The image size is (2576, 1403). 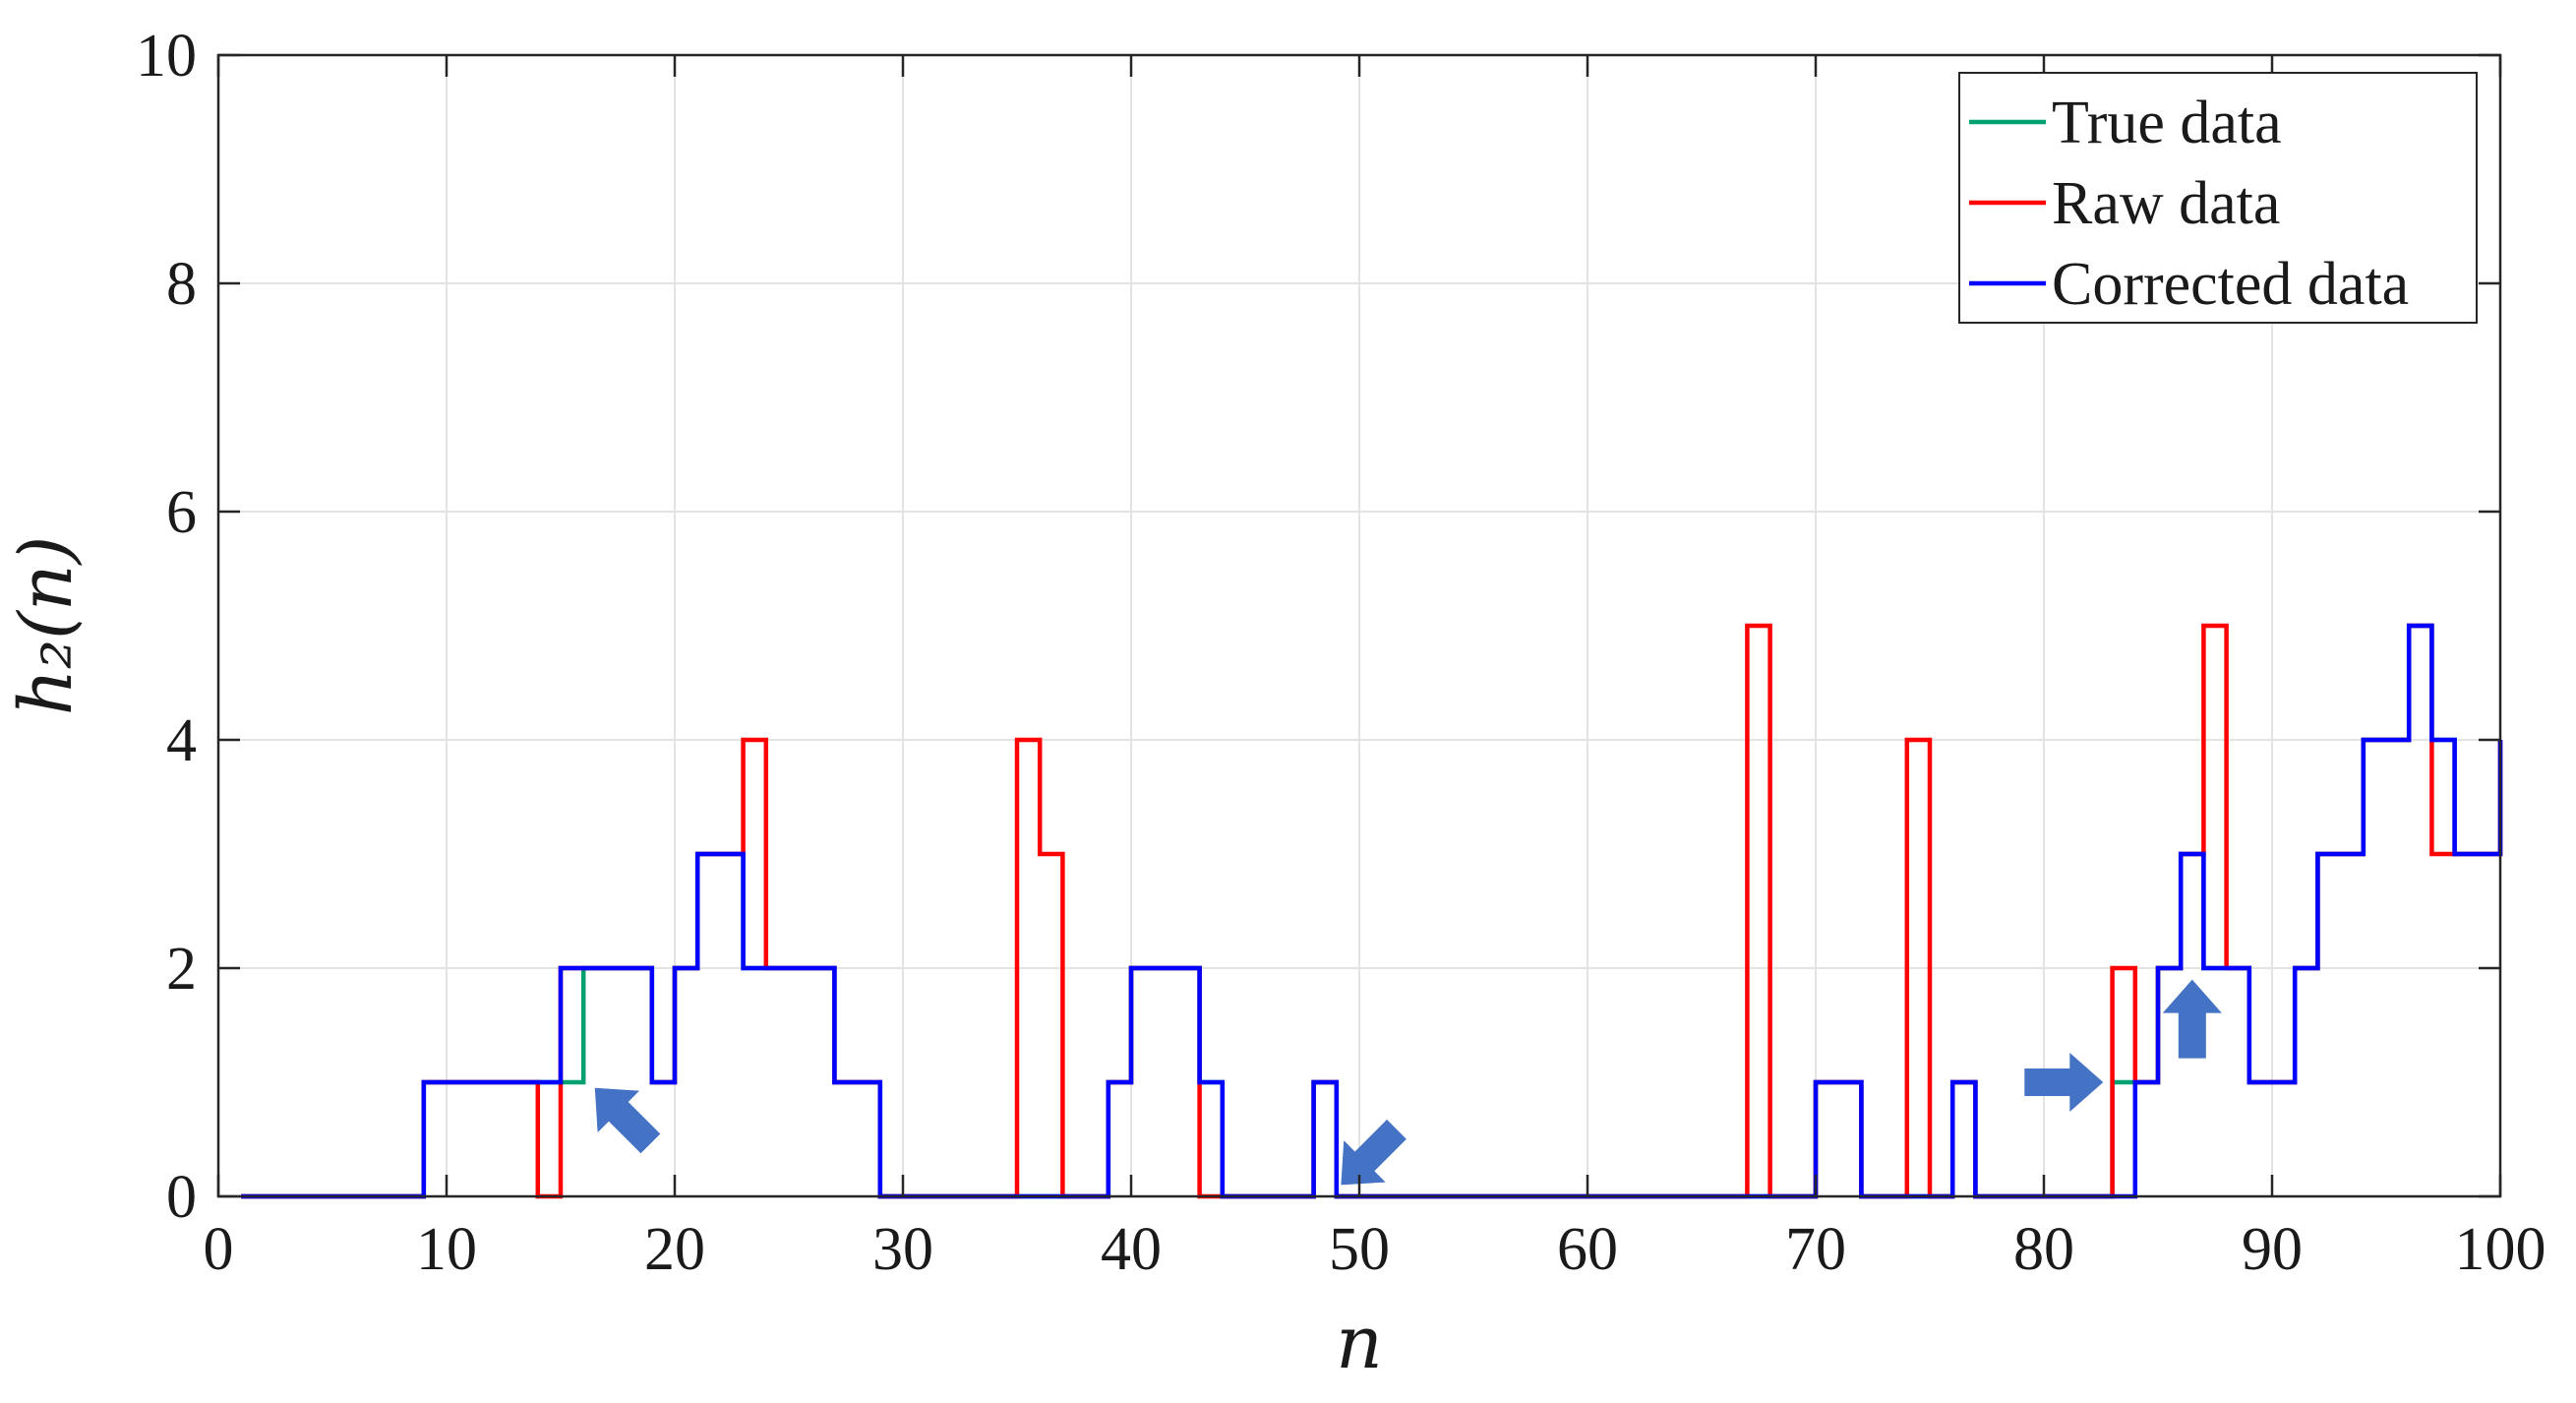 What do you see at coordinates (1131, 1249) in the screenshot?
I see `x-tick-label: 40` at bounding box center [1131, 1249].